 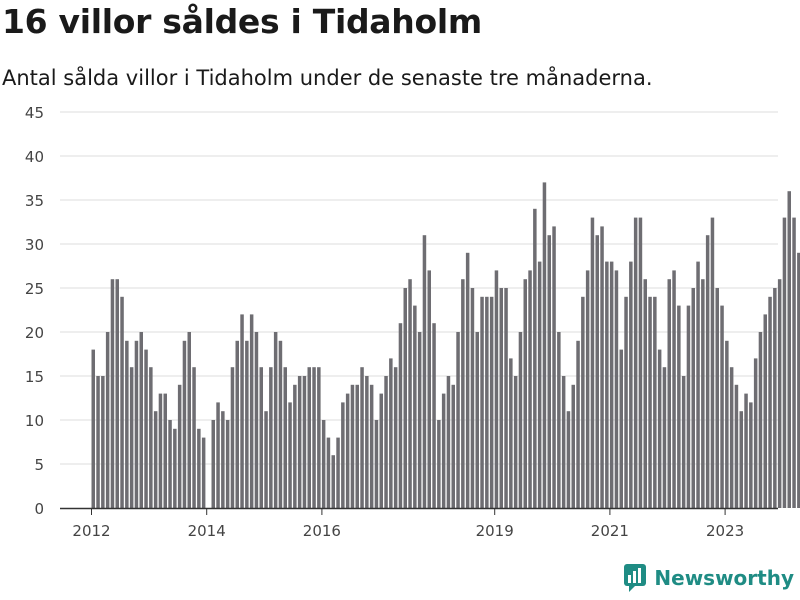 I want to click on y-tick-label: 15, so click(x=34, y=377).